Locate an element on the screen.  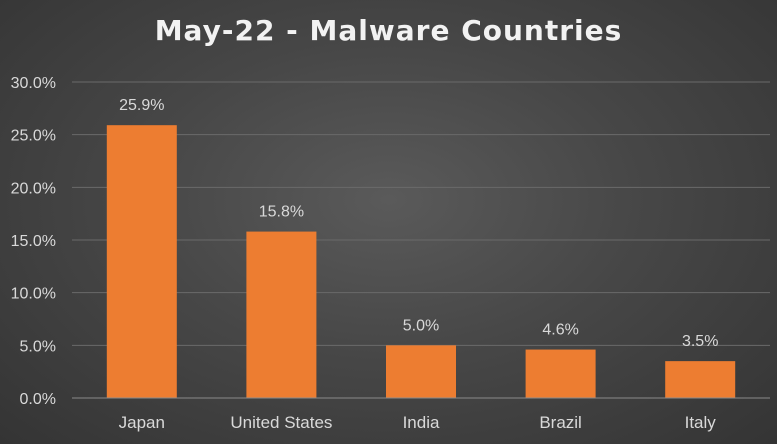
category-labels: Japan United States India Brazil Italy is located at coordinates (418, 422).